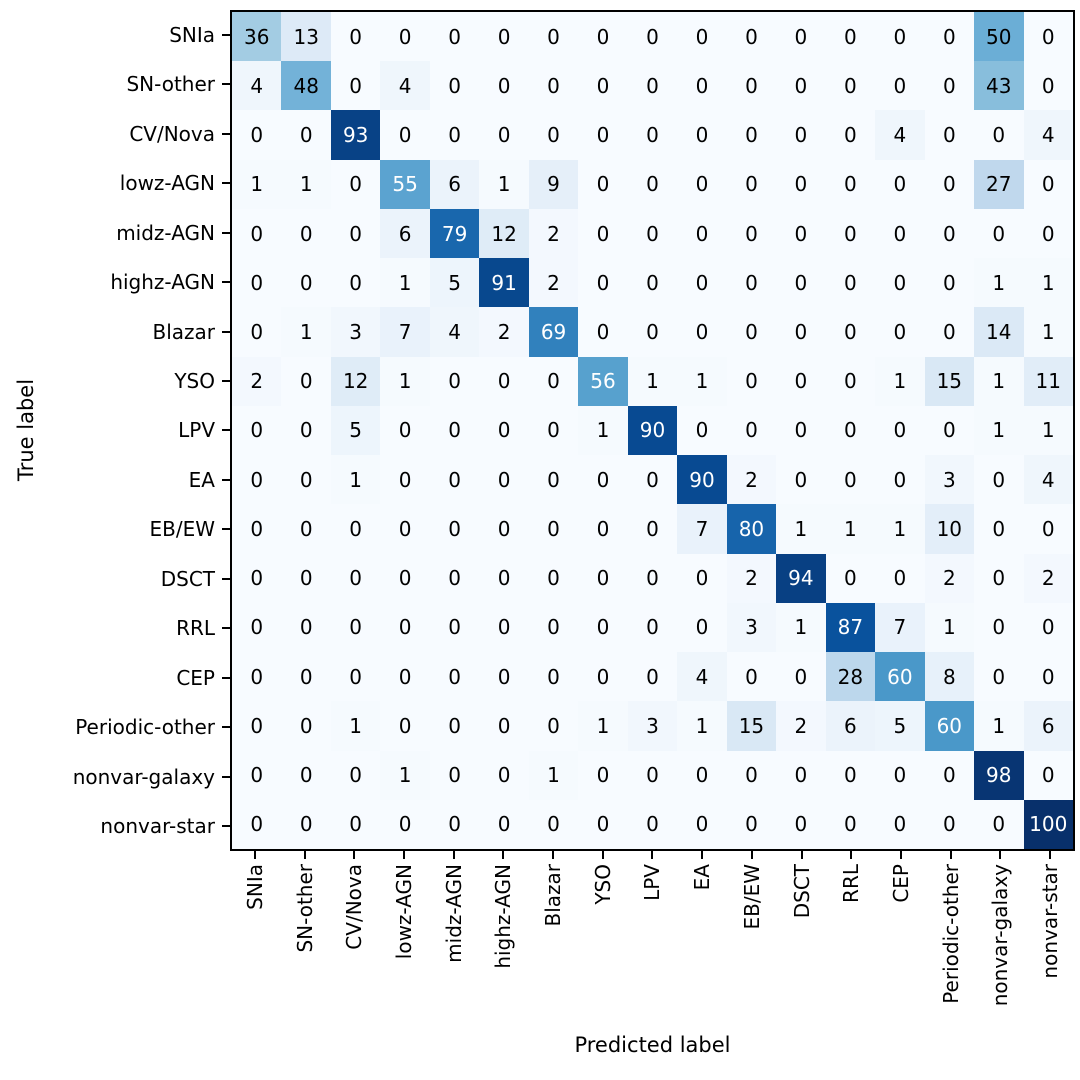 The image size is (1080, 1080). What do you see at coordinates (257, 37) in the screenshot?
I see `matrix-cell: 36` at bounding box center [257, 37].